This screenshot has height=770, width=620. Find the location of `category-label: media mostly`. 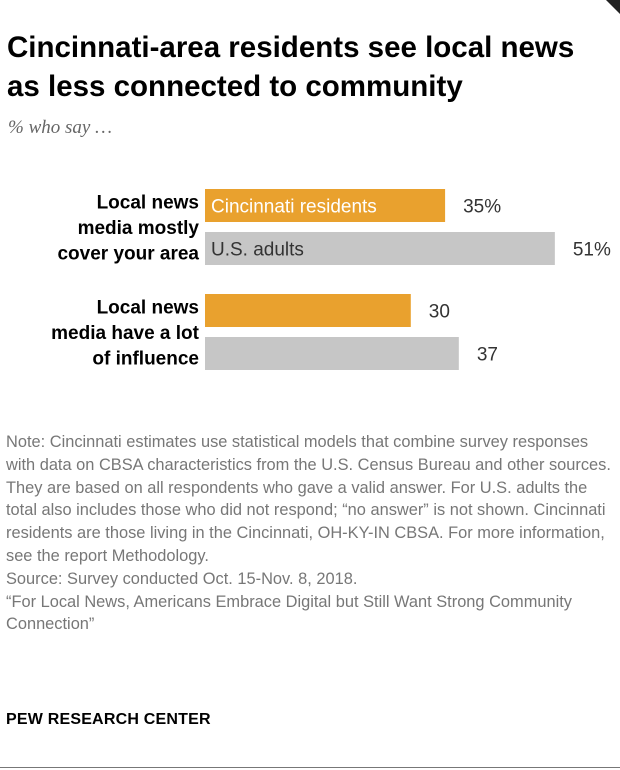

category-label: media mostly is located at coordinates (139, 228).